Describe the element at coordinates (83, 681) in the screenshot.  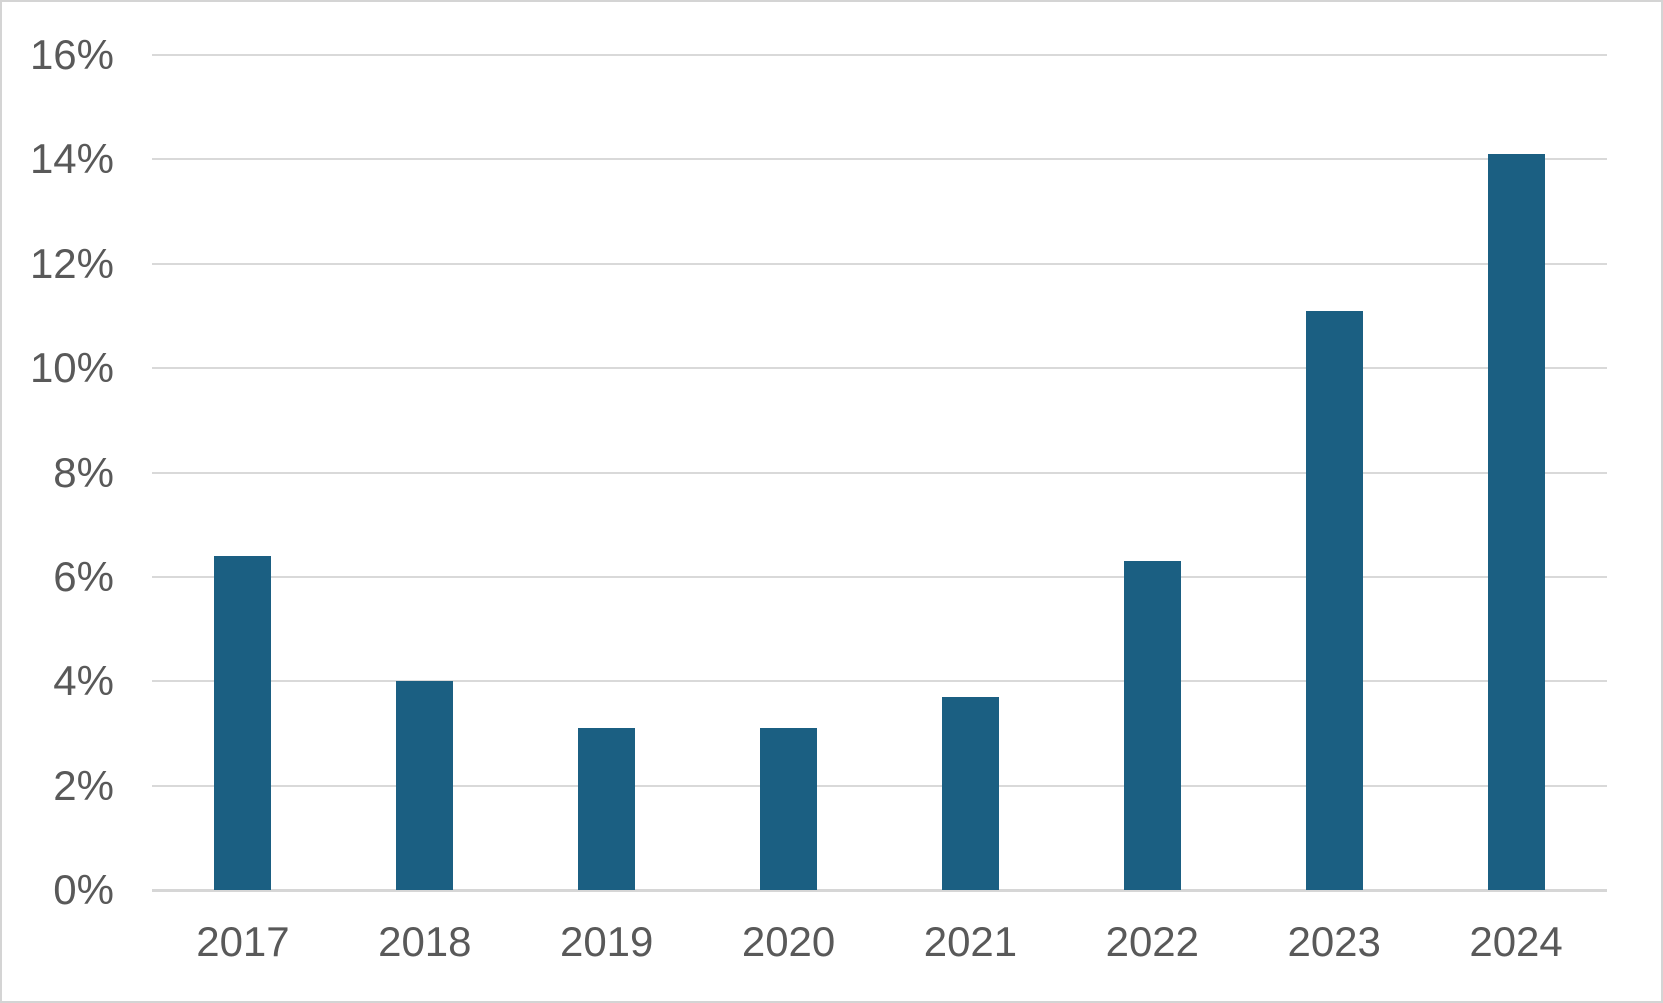
I see `y-tick-label: 4%` at that location.